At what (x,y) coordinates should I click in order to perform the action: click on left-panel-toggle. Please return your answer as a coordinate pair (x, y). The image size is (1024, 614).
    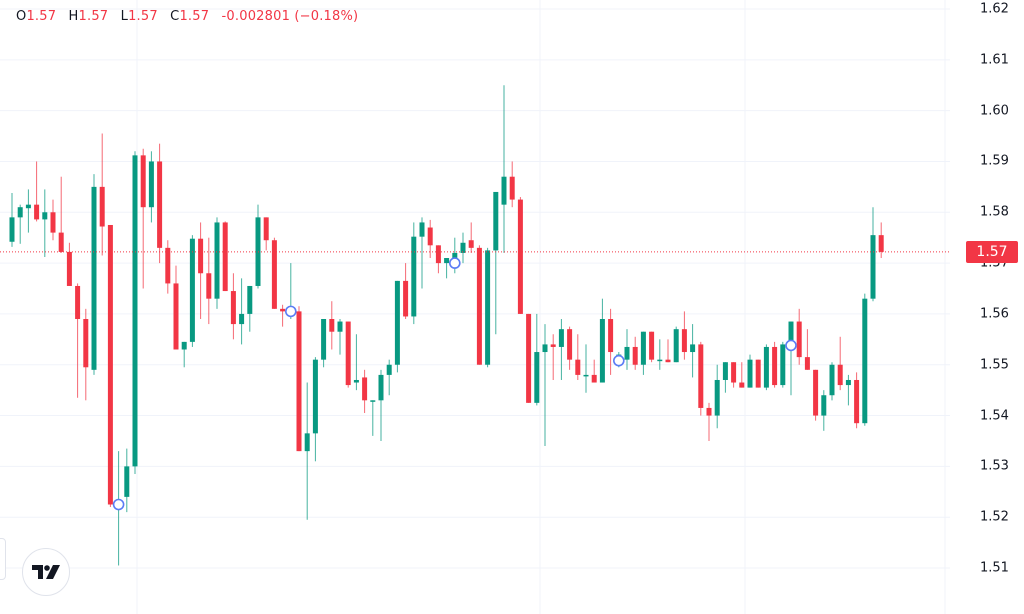
    Looking at the image, I should click on (3, 559).